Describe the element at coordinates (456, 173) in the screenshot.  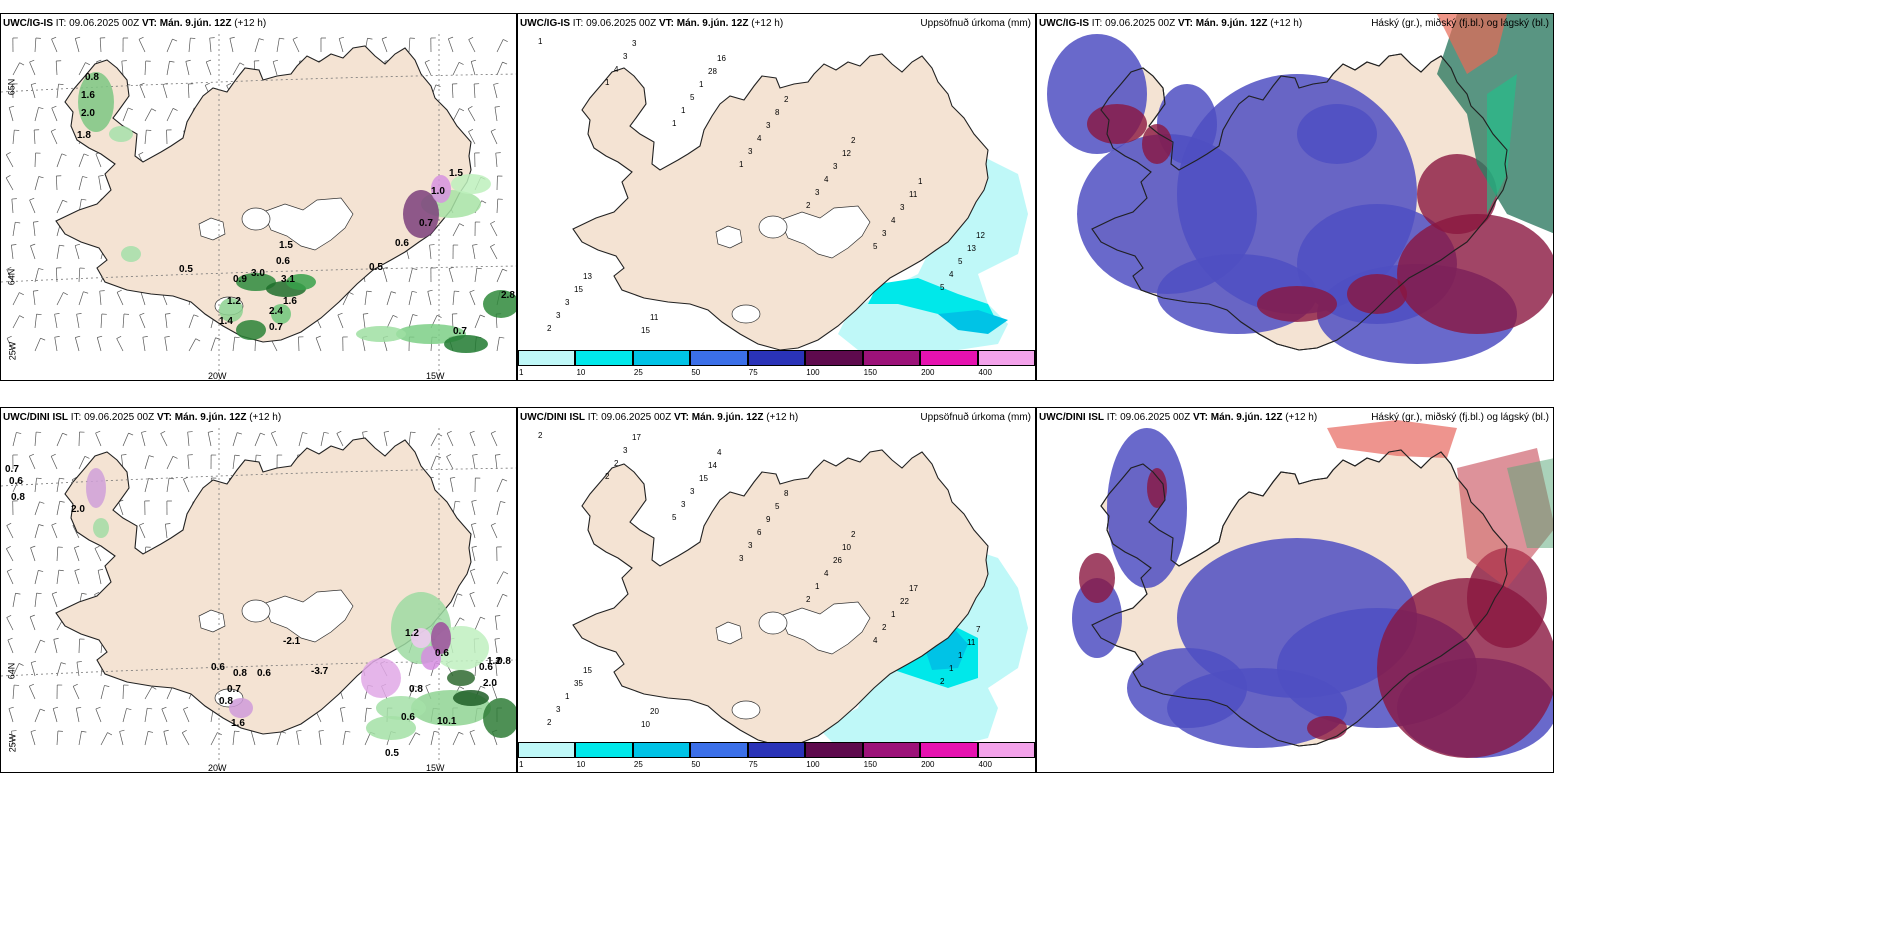
I see `wind-value: 1.5` at that location.